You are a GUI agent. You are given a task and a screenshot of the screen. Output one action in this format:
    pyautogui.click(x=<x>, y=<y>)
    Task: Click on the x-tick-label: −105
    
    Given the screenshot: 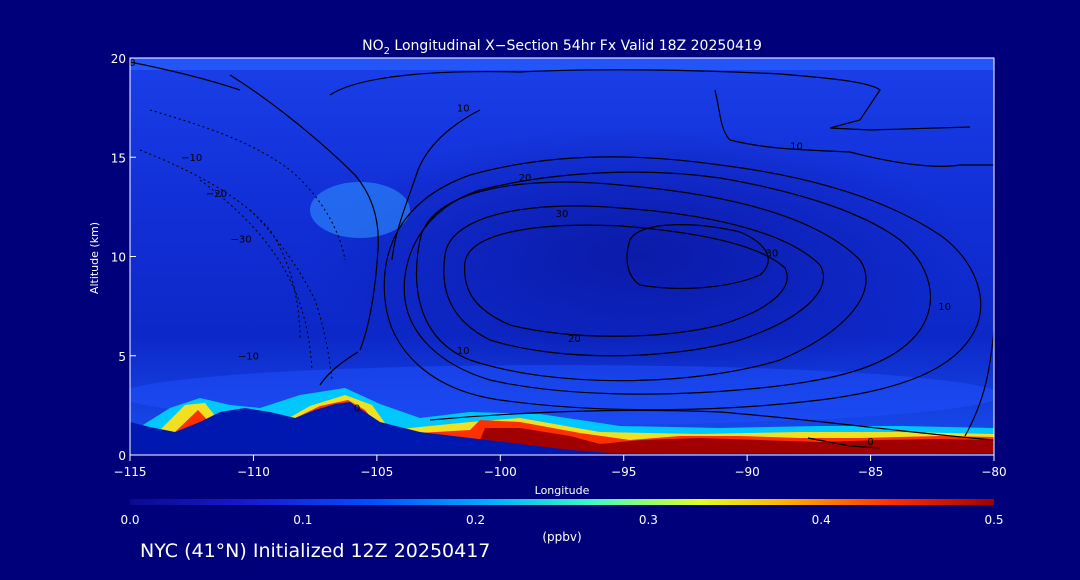 What is the action you would take?
    pyautogui.click(x=376, y=472)
    